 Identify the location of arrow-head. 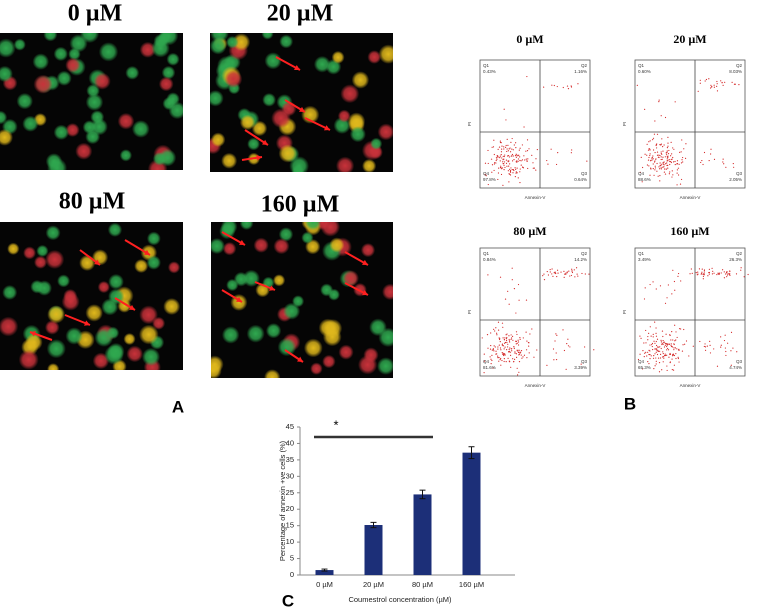
(259, 157).